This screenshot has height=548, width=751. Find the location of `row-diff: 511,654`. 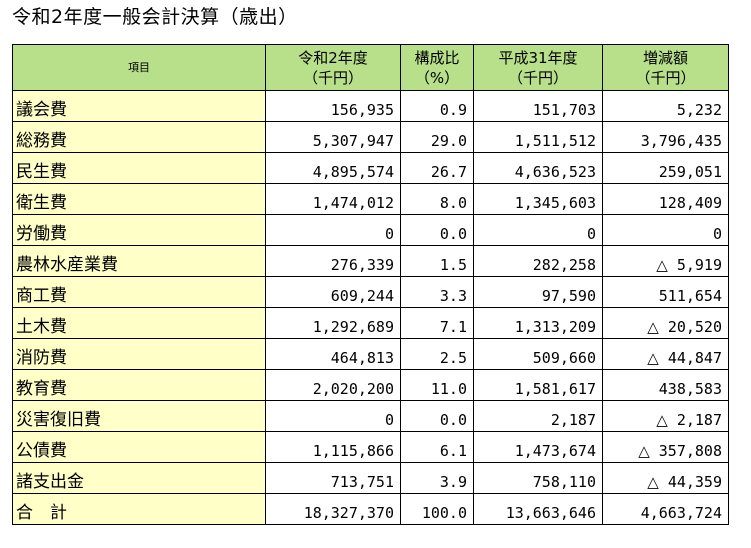

row-diff: 511,654 is located at coordinates (665, 292).